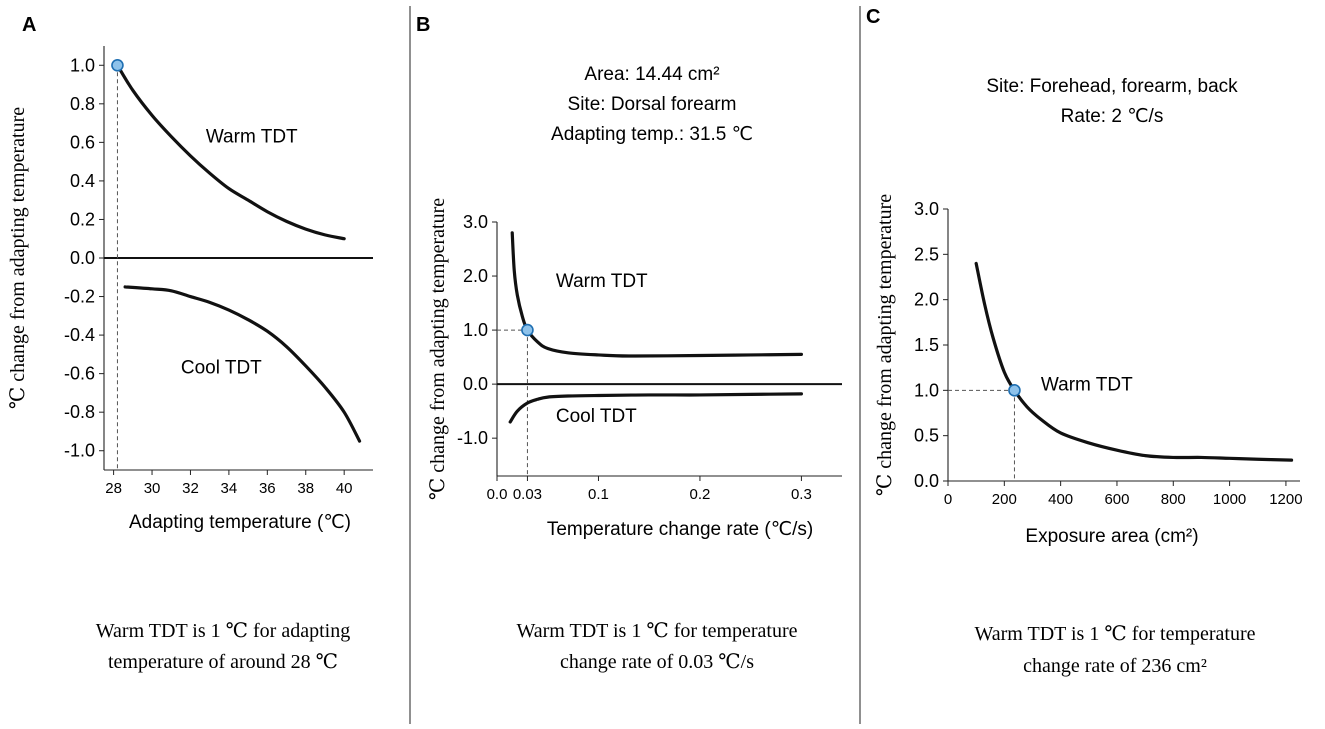 This screenshot has height=729, width=1325. Describe the element at coordinates (344, 488) in the screenshot. I see `x-tick-label: 40` at that location.